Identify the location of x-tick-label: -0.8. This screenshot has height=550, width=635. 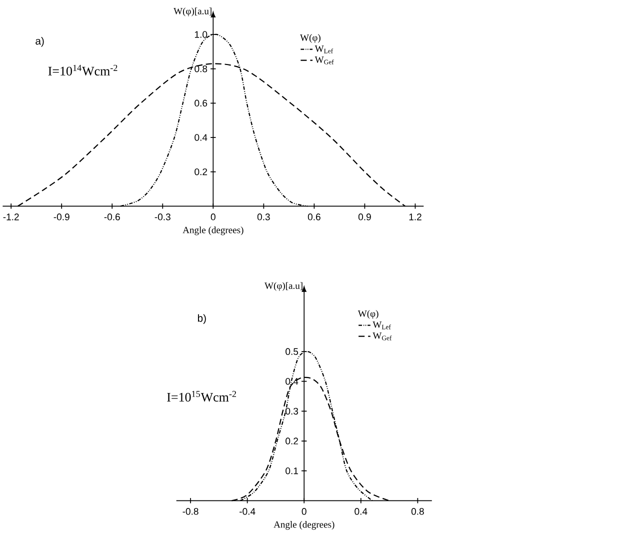
(190, 511).